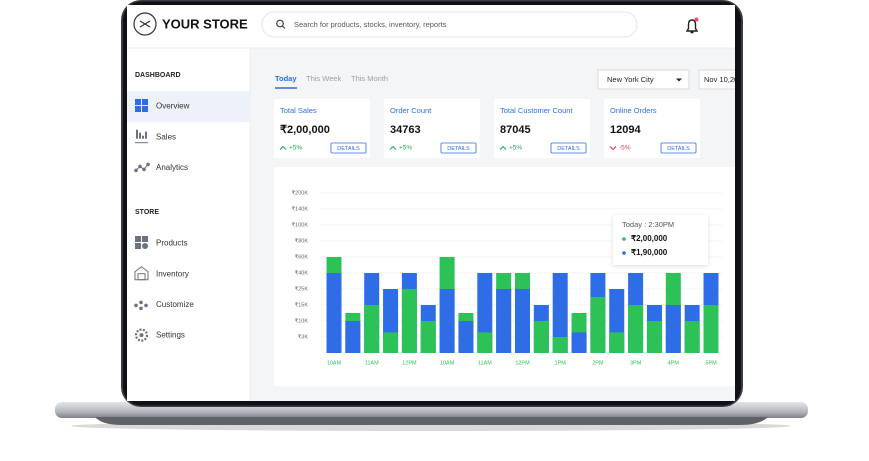 This screenshot has width=869, height=461. I want to click on sidebar-item: Products, so click(172, 243).